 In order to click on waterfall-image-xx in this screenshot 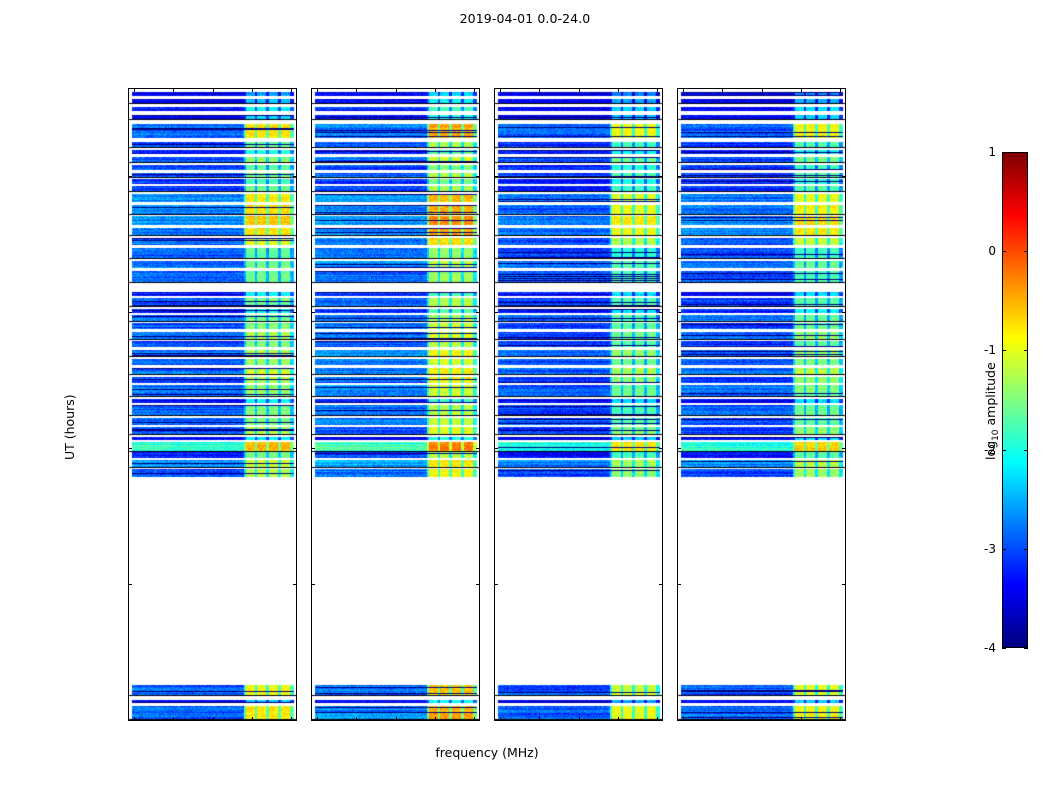, I will do `click(212, 404)`.